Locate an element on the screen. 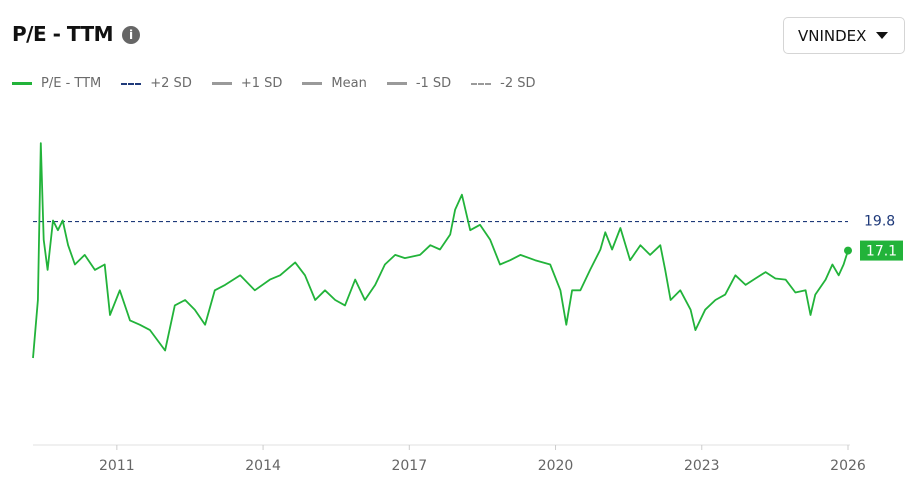 The width and height of the screenshot is (920, 486). index-dropdown: VNINDEX is located at coordinates (844, 35).